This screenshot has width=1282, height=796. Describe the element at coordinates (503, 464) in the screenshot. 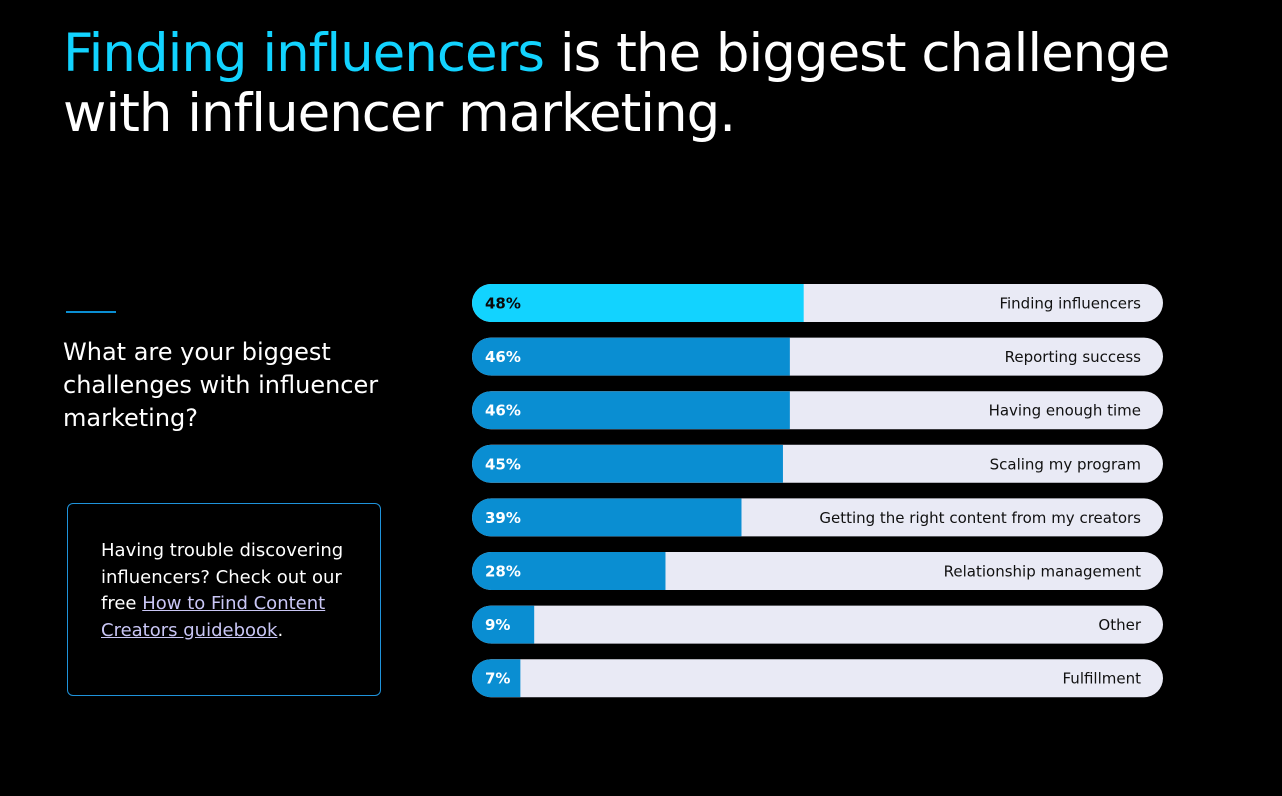

I see `value-label: 45%` at that location.